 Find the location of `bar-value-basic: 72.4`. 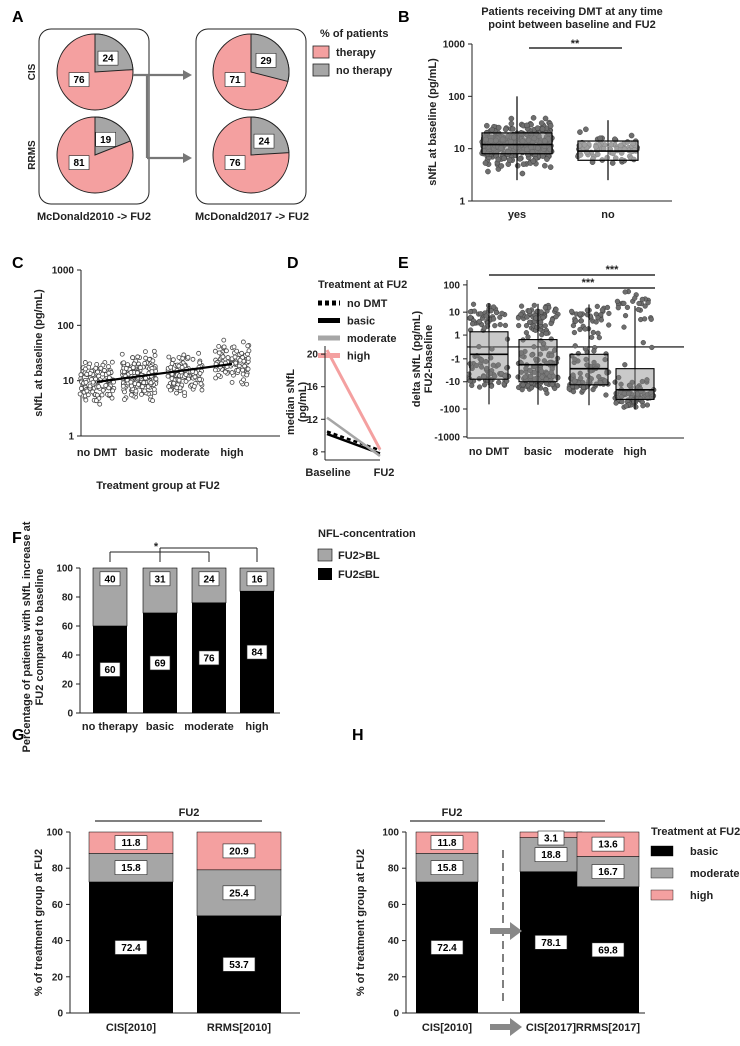

bar-value-basic: 72.4 is located at coordinates (447, 948).